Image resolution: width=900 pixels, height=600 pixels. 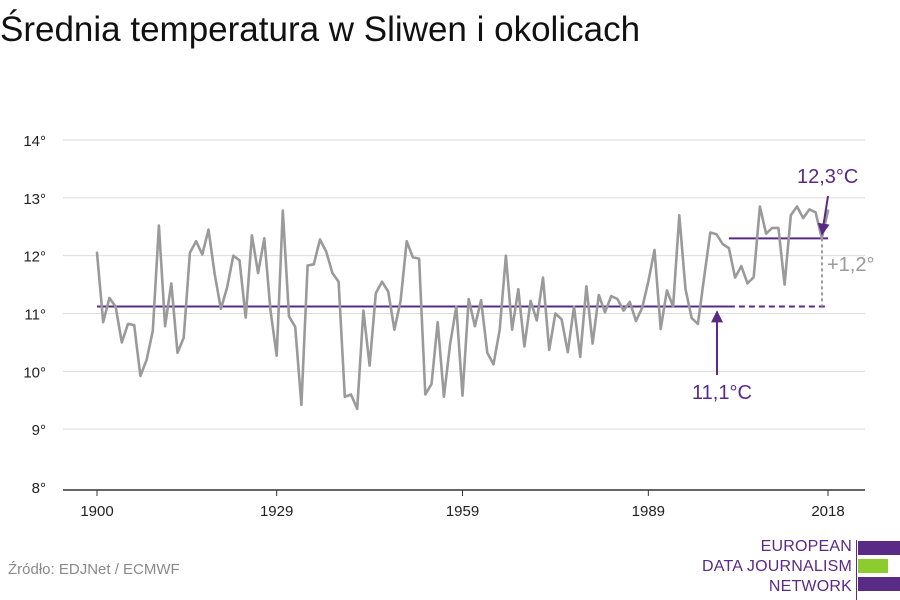 What do you see at coordinates (648, 511) in the screenshot?
I see `x-tick-label: 1989` at bounding box center [648, 511].